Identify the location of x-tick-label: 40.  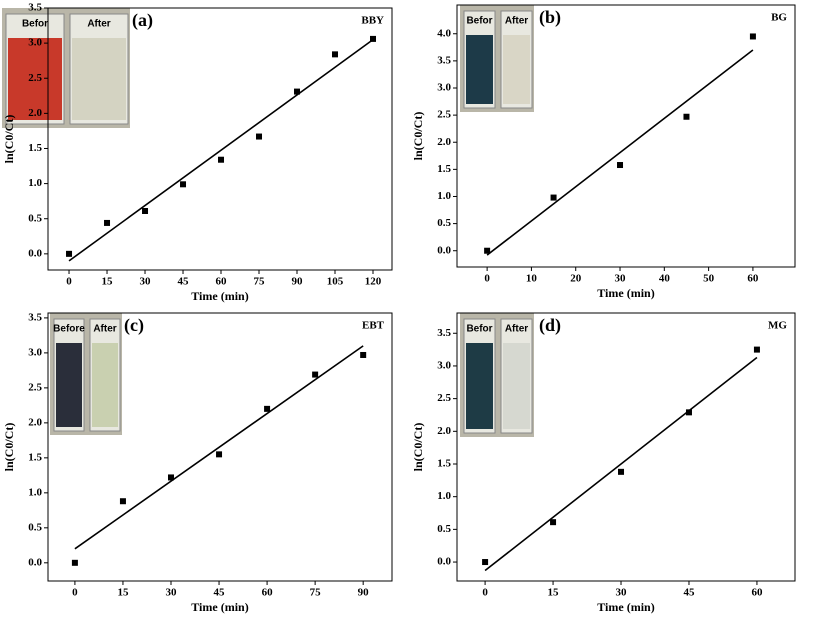
(665, 279).